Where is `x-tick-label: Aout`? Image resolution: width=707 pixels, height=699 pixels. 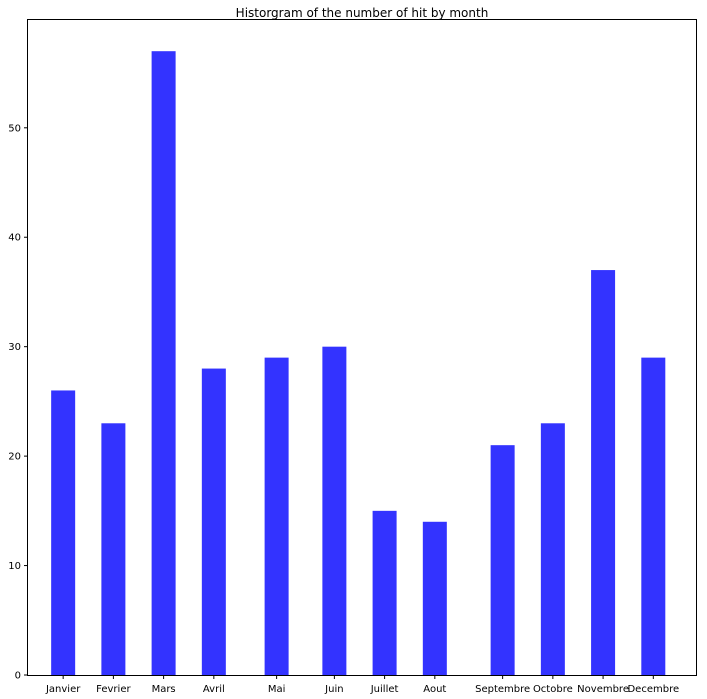 x-tick-label: Aout is located at coordinates (434, 689).